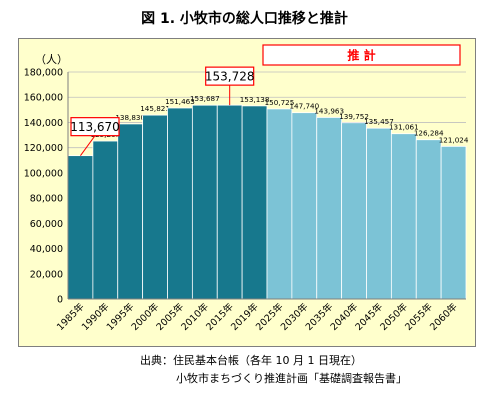 Image resolution: width=489 pixels, height=416 pixels. I want to click on y-tick-label: 180,000, so click(43, 73).